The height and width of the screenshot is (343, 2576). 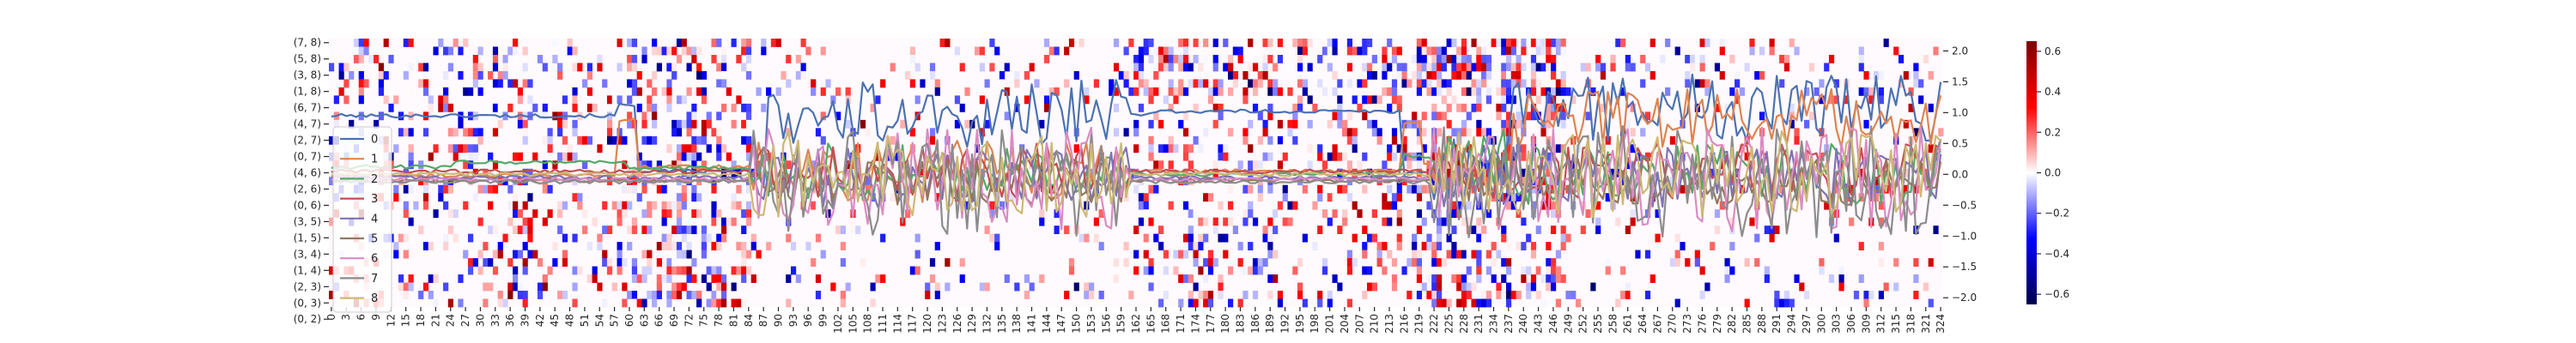 What do you see at coordinates (1553, 324) in the screenshot?
I see `x-tick-label: 246` at bounding box center [1553, 324].